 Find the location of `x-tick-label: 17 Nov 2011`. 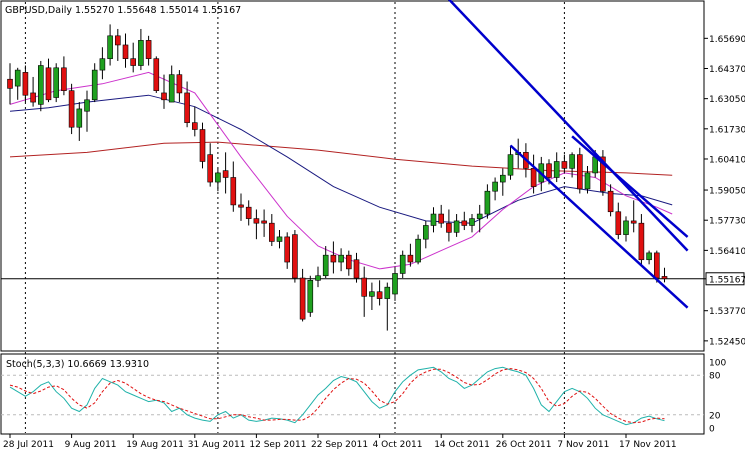

x-tick-label: 17 Nov 2011 is located at coordinates (648, 445).